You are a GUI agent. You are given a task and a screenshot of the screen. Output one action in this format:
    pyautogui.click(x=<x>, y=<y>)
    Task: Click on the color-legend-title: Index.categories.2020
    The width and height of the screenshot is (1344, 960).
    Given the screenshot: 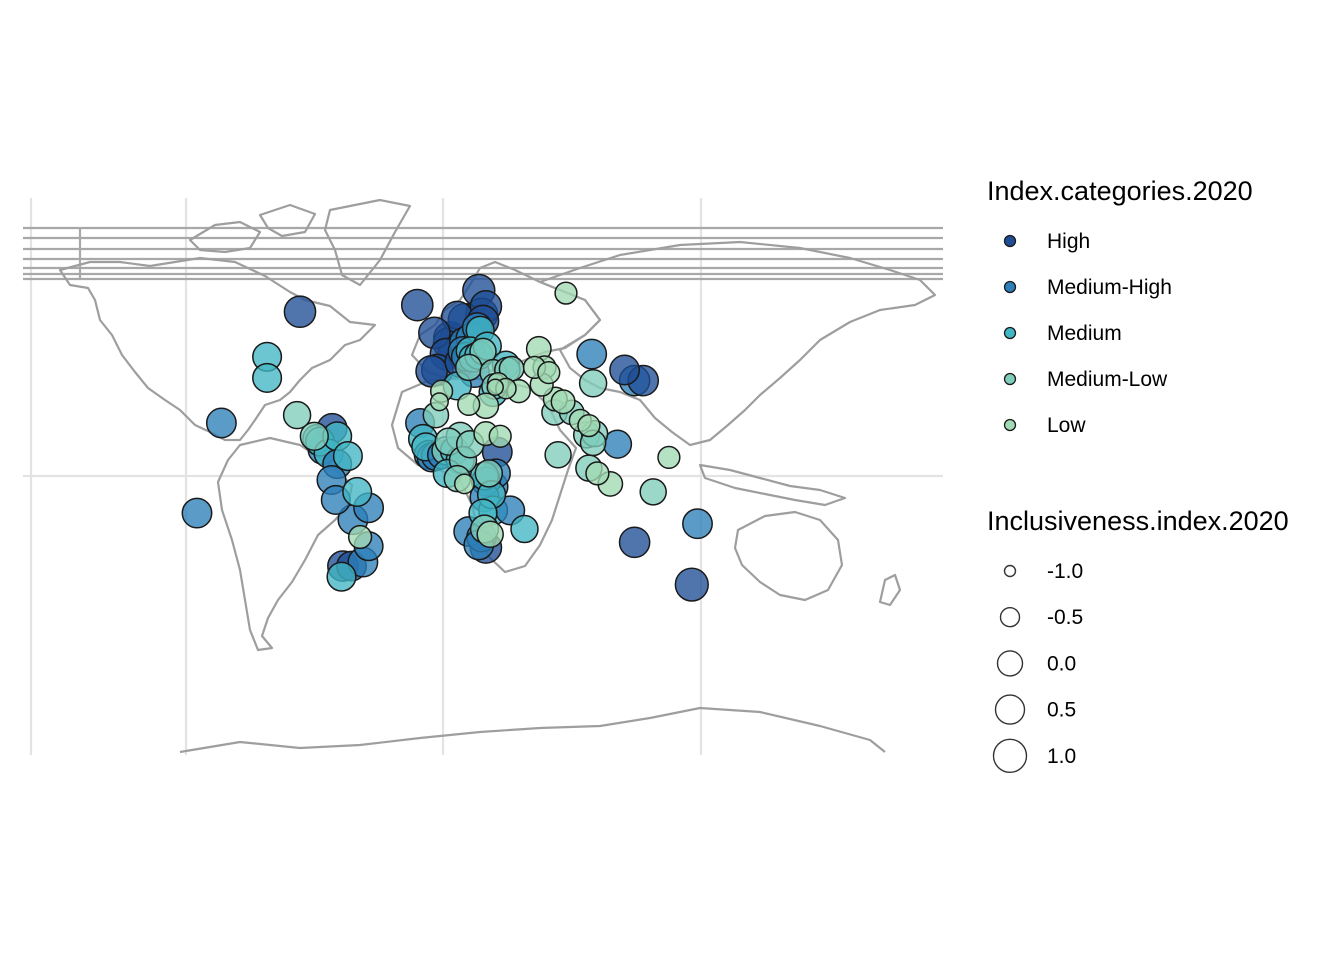 What is the action you would take?
    pyautogui.click(x=1120, y=191)
    